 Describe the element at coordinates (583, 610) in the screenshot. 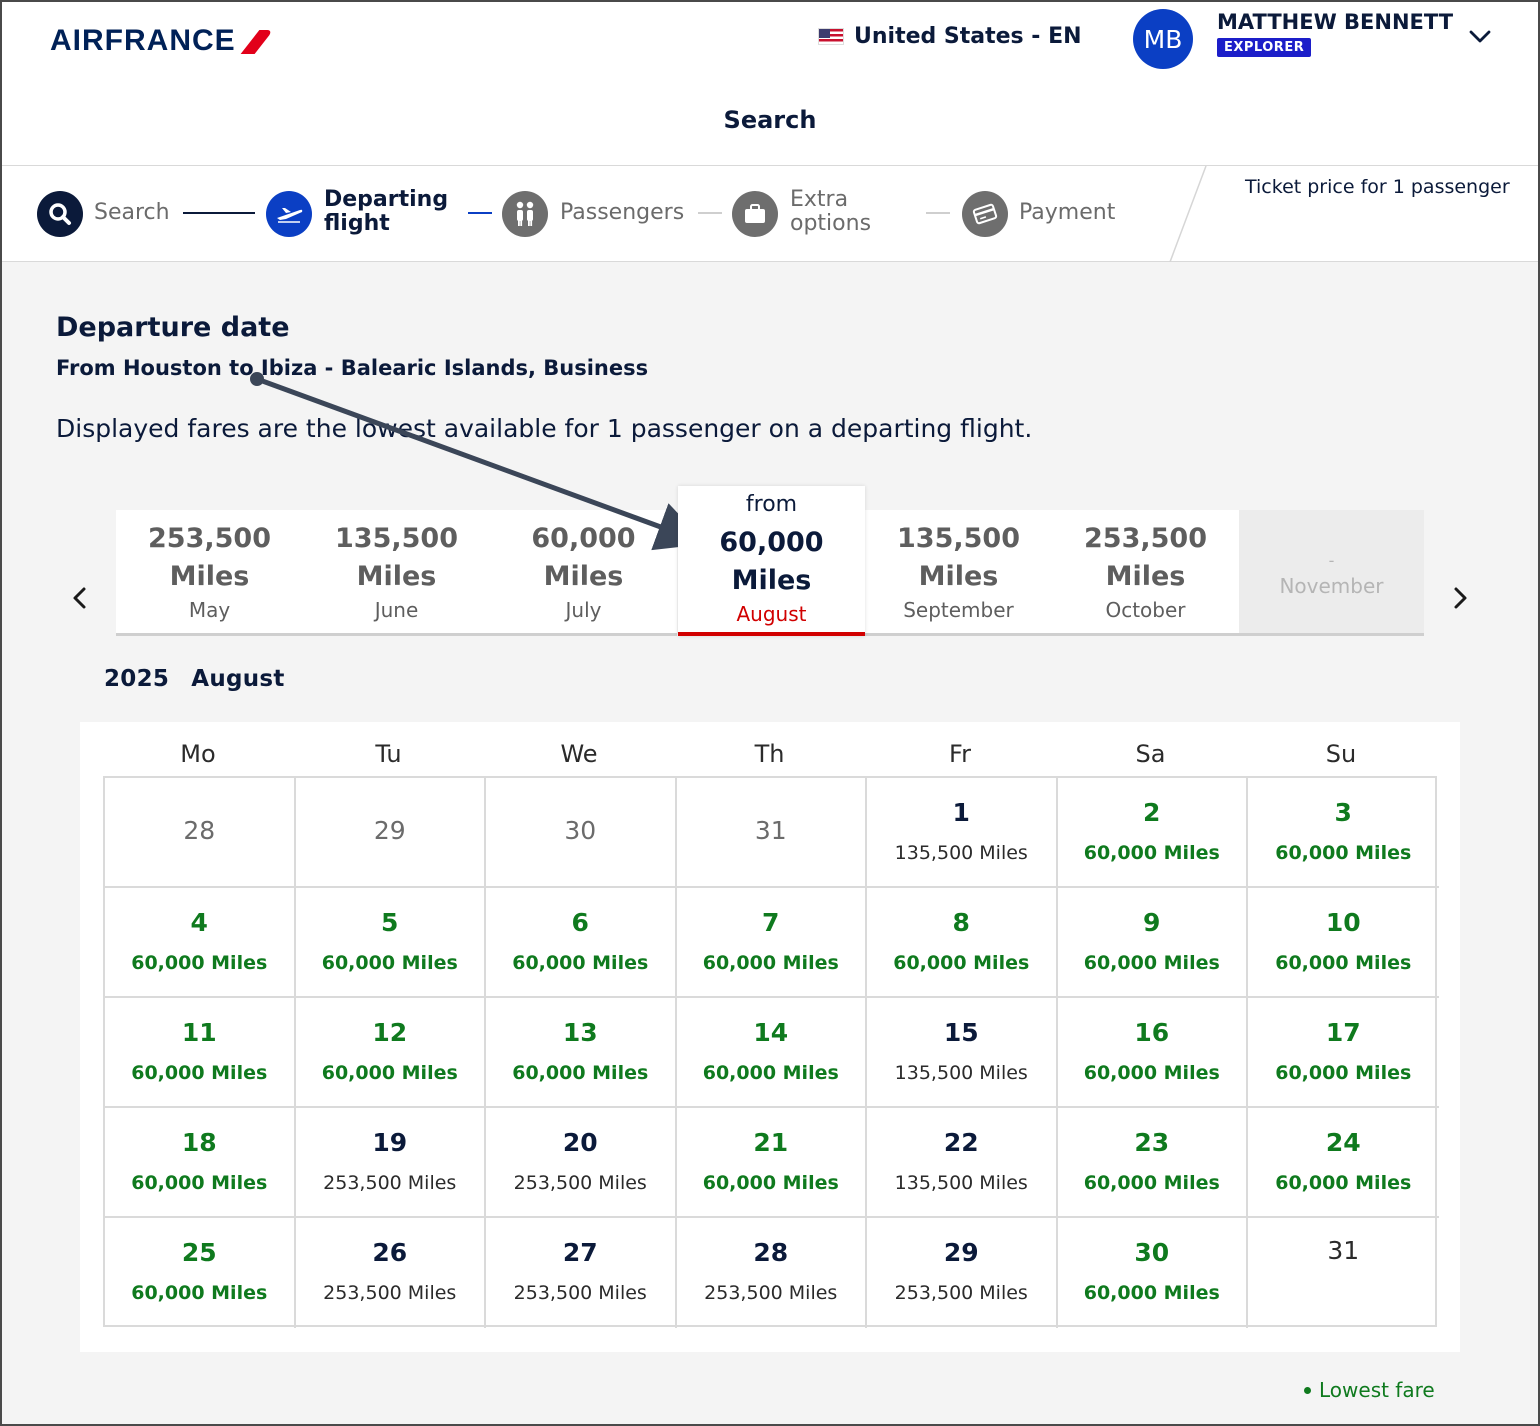

I see `month-name: July` at that location.